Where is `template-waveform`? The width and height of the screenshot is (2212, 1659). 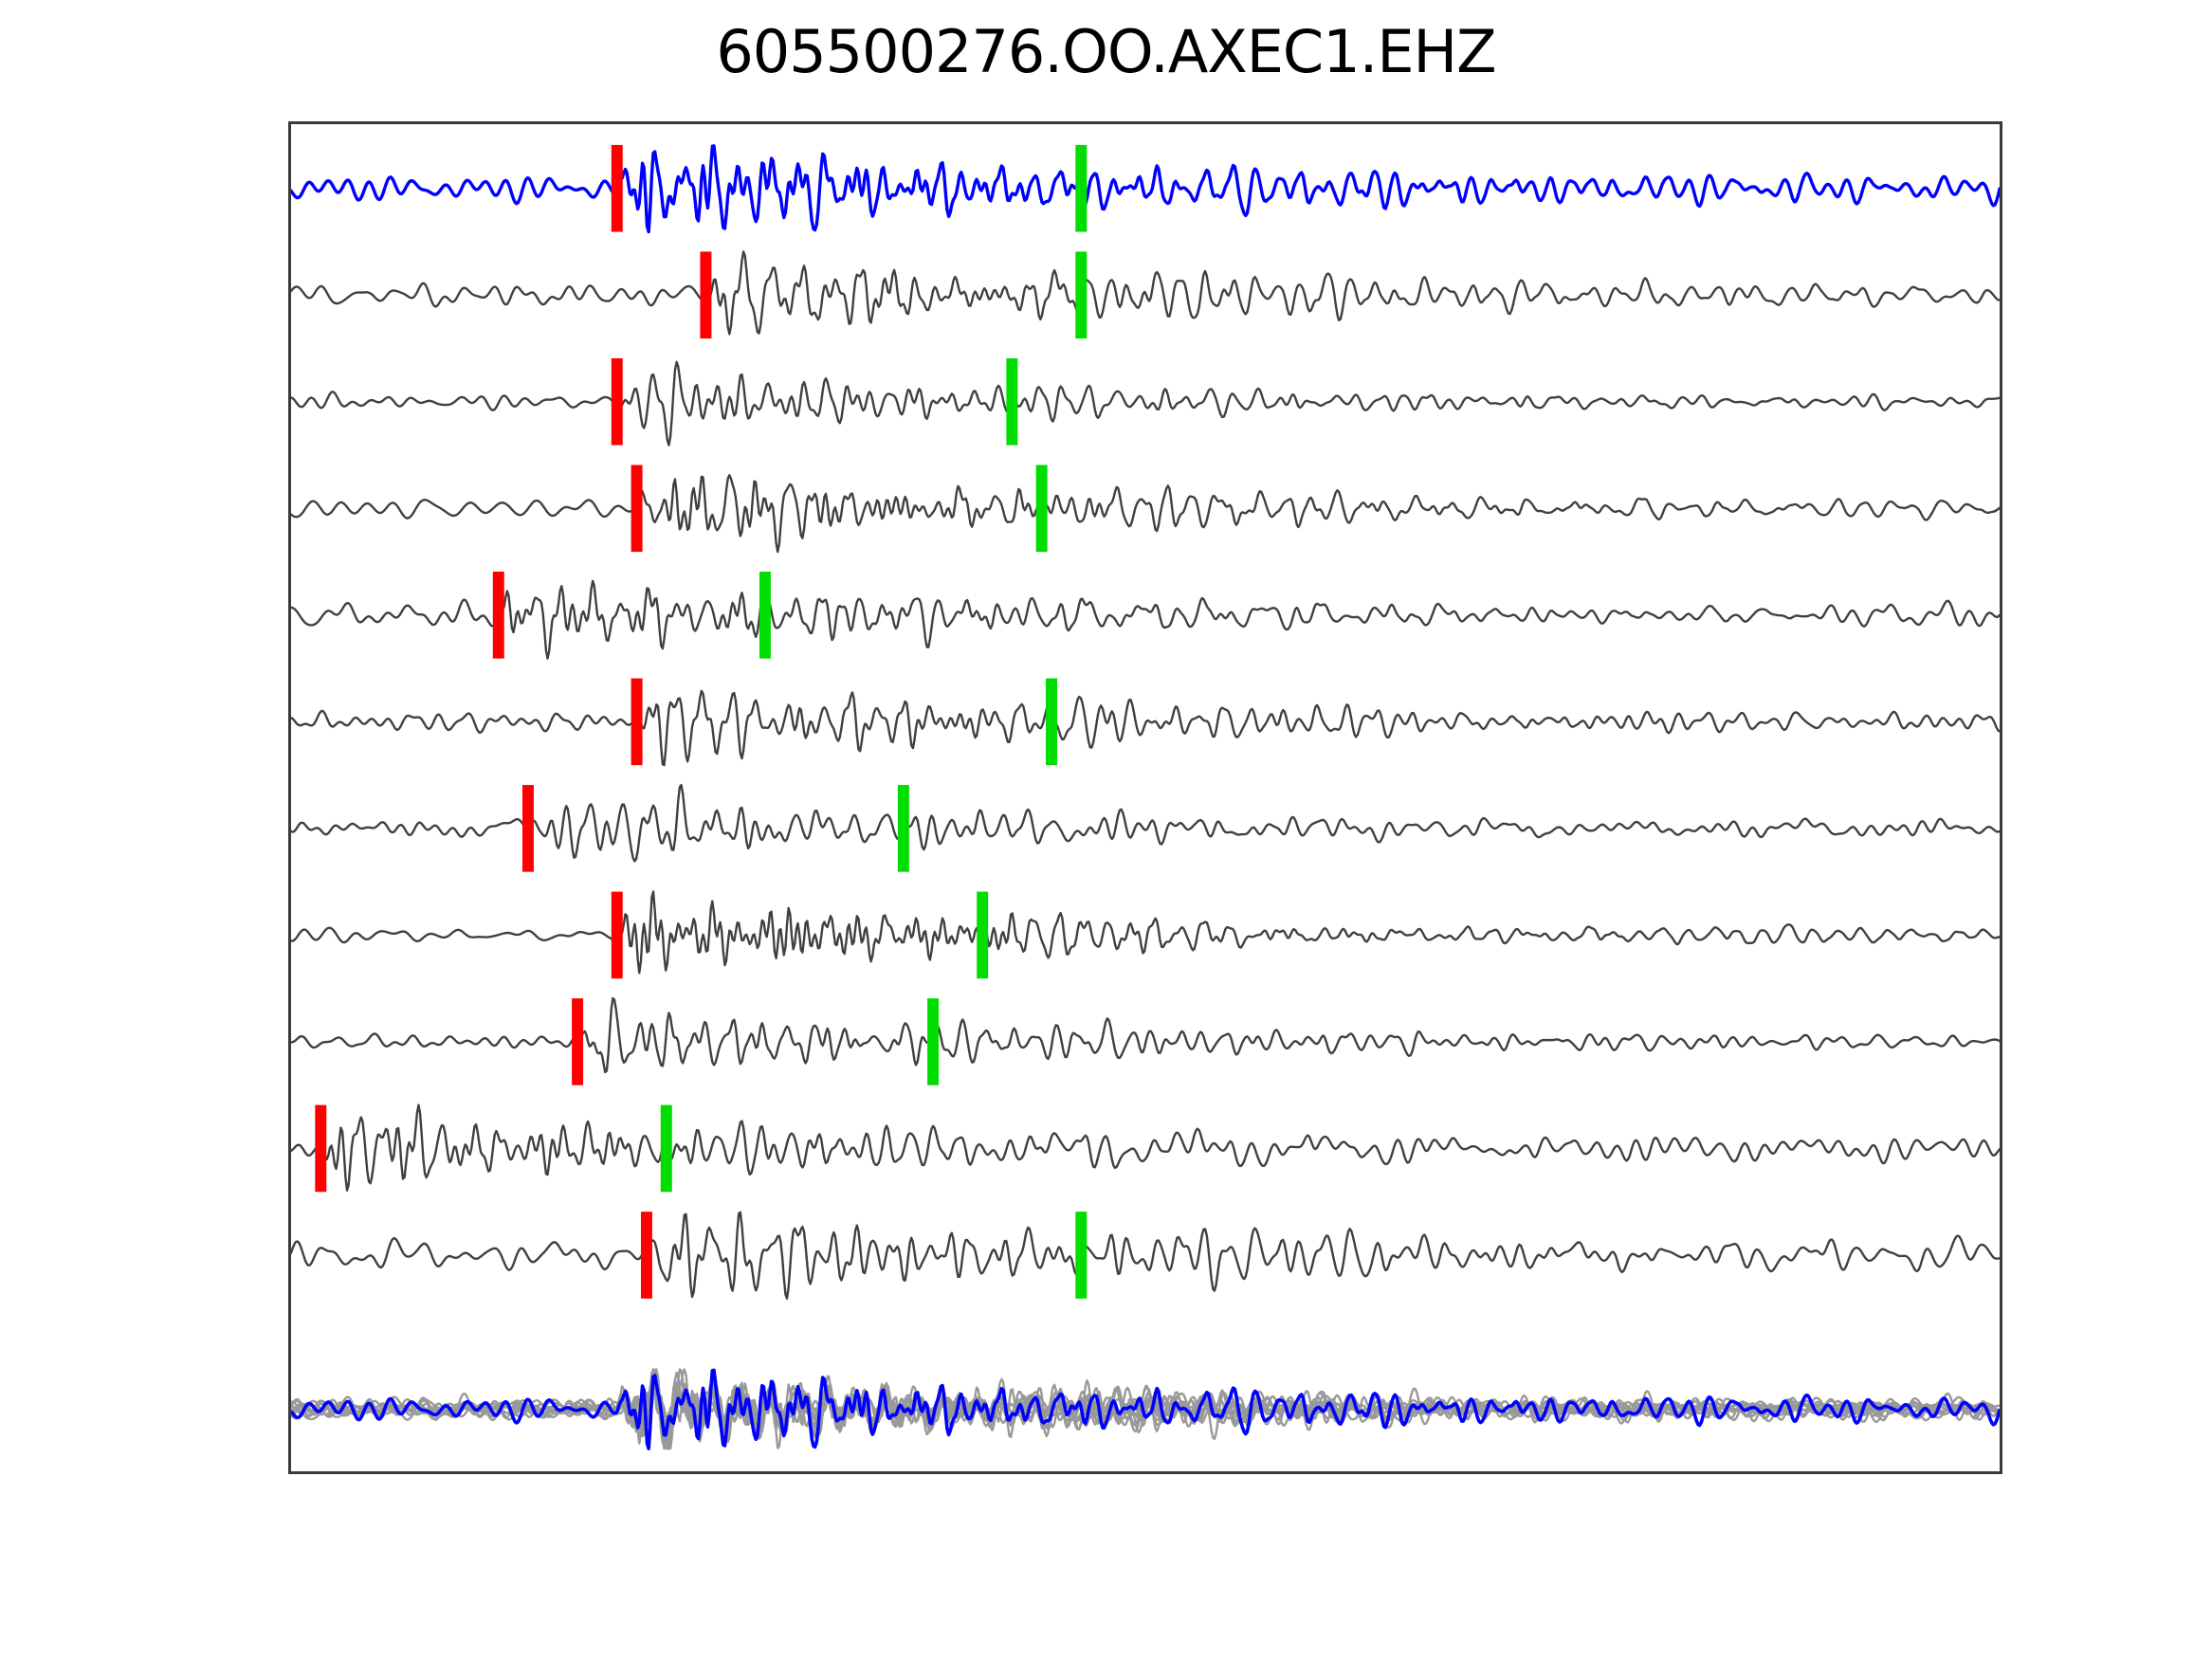 template-waveform is located at coordinates (1145, 189).